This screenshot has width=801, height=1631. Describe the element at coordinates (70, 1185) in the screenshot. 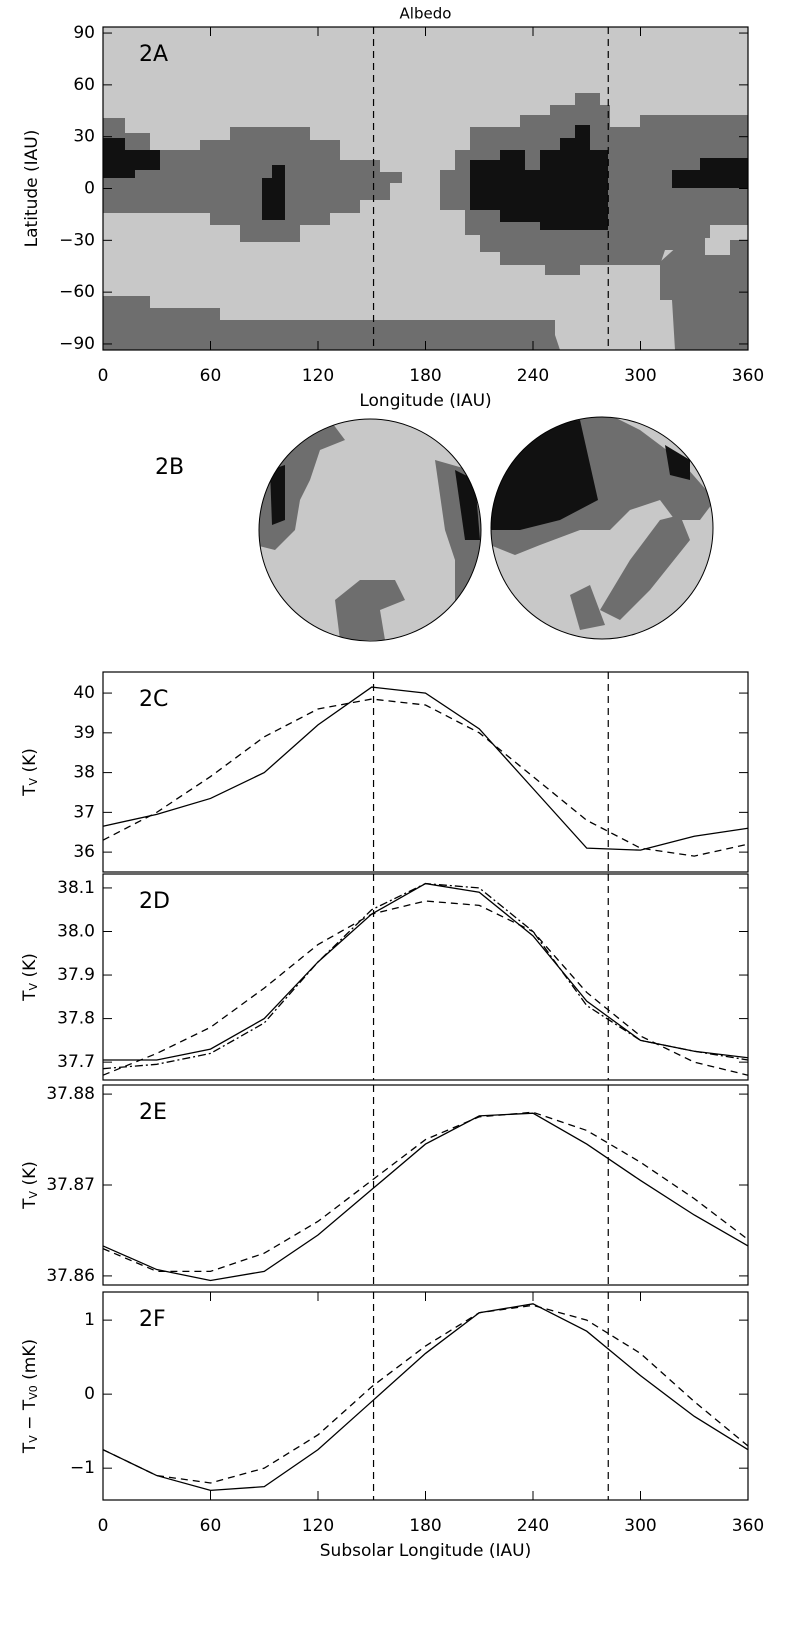

I see `y-tick-label: 37.87` at that location.